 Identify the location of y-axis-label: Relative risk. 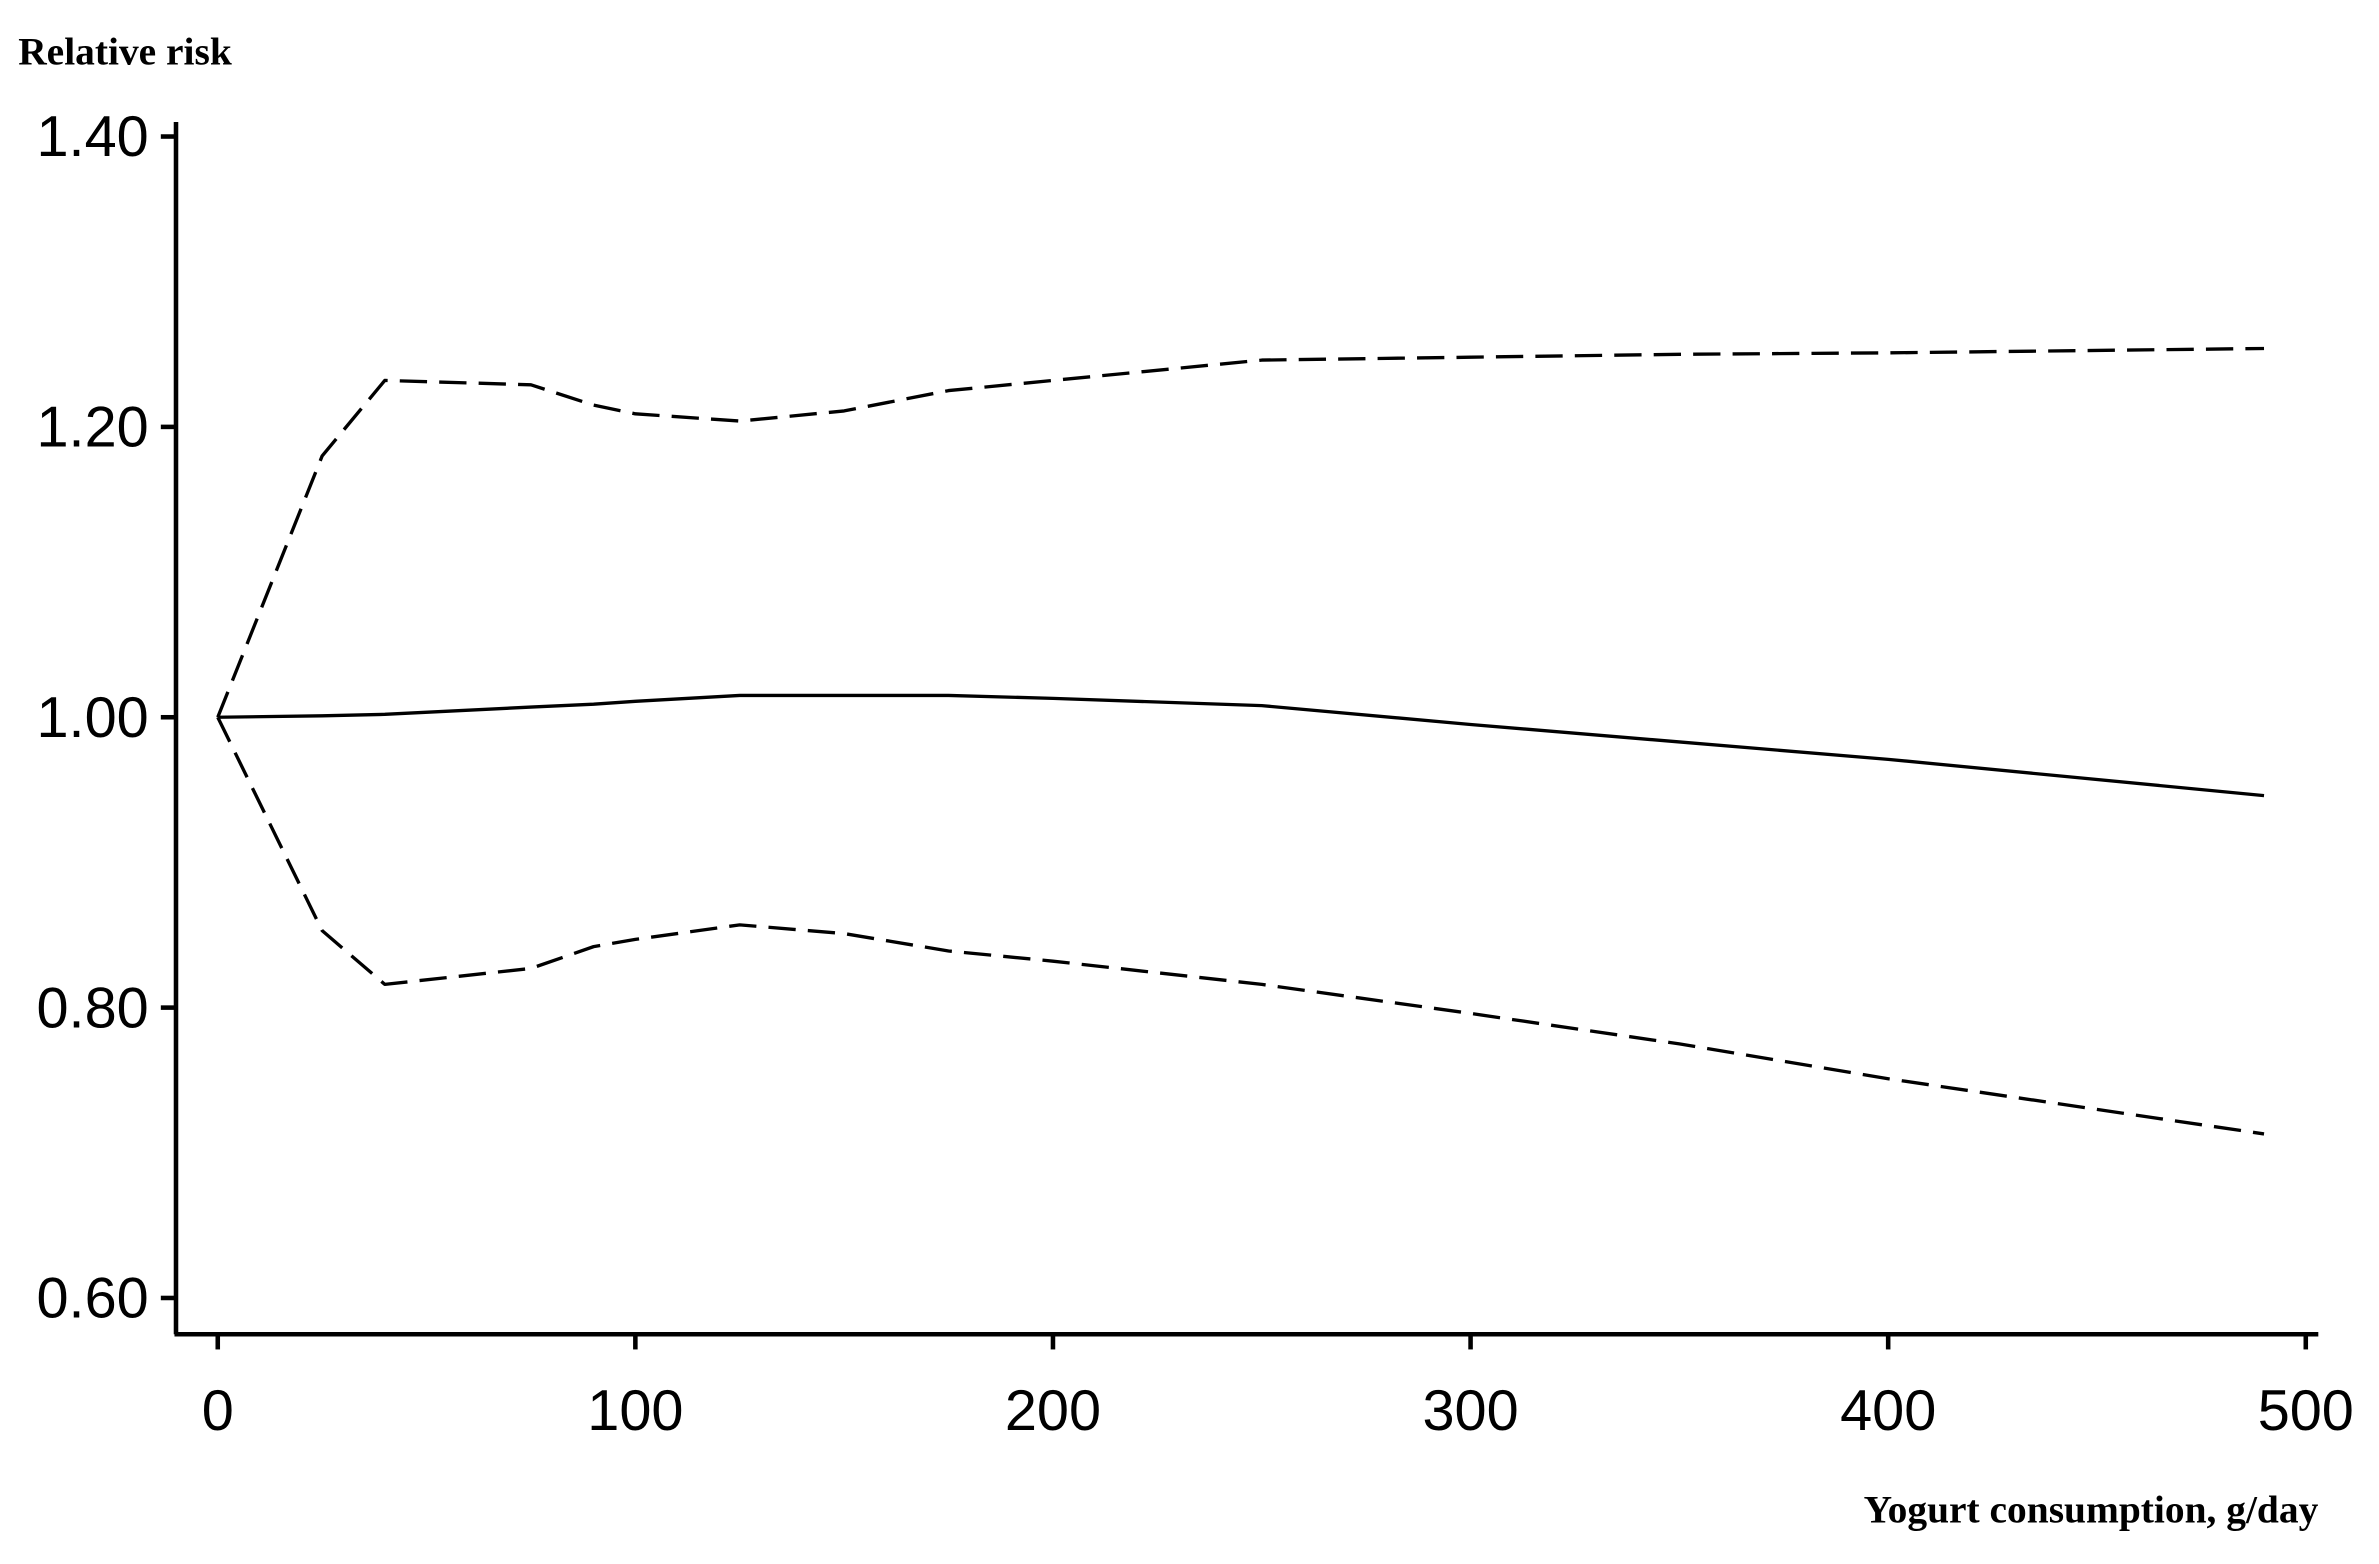
(125, 51).